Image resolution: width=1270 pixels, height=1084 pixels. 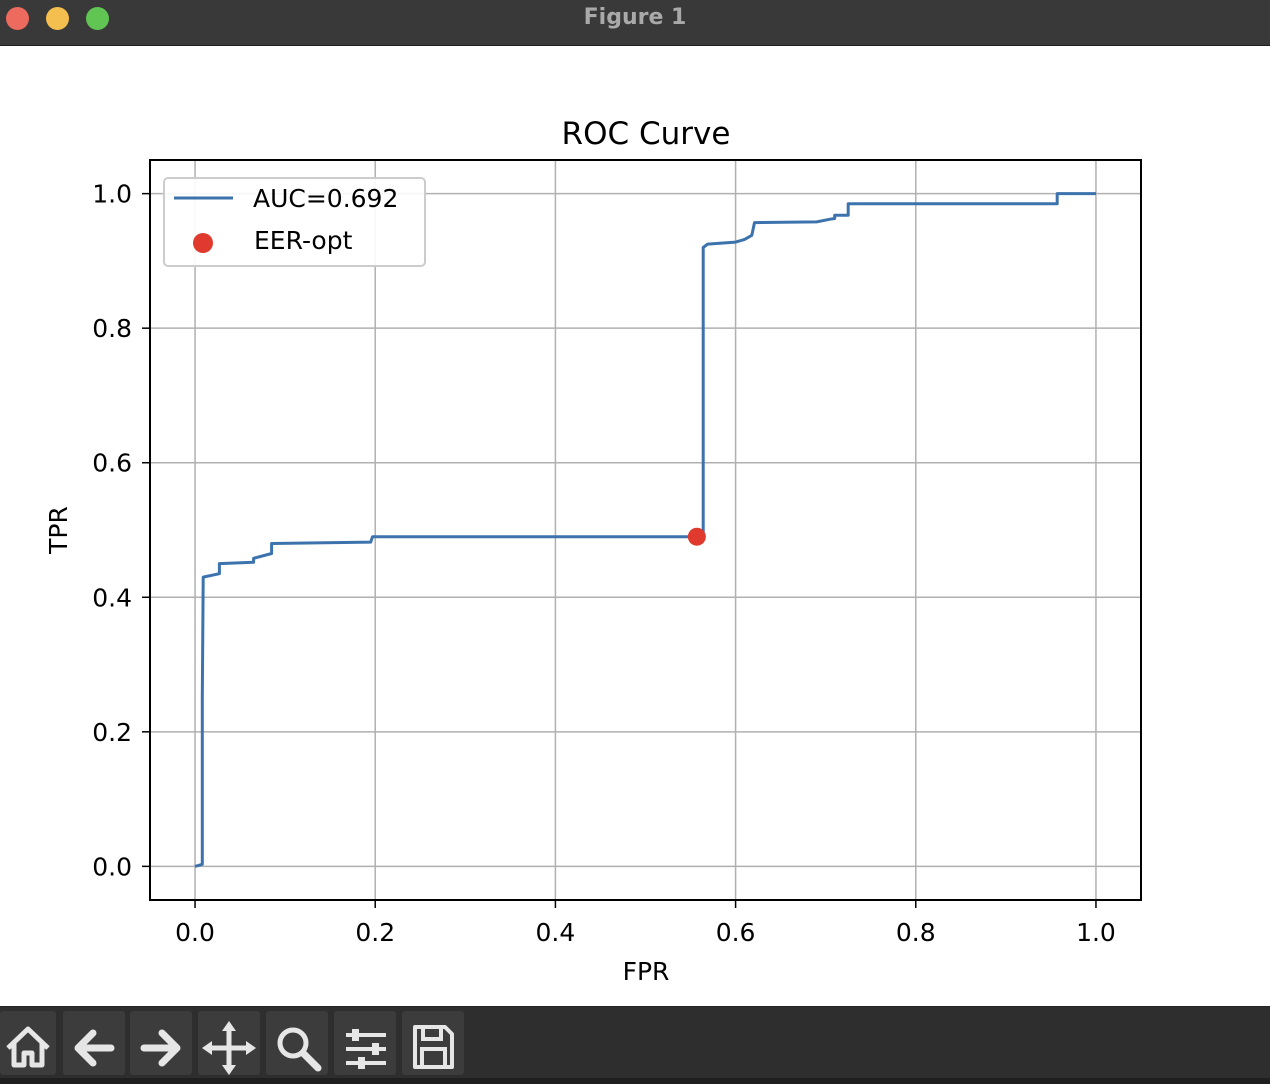 What do you see at coordinates (28, 1047) in the screenshot?
I see `home-icon` at bounding box center [28, 1047].